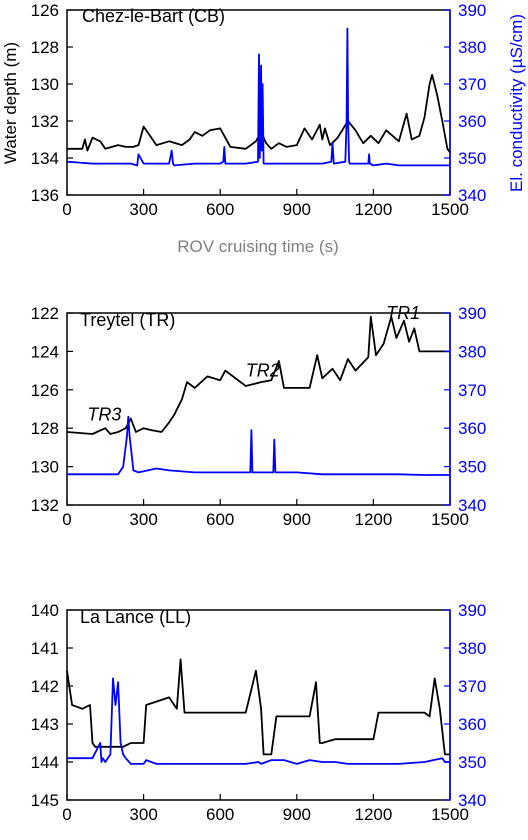 The width and height of the screenshot is (528, 840). What do you see at coordinates (263, 370) in the screenshot?
I see `annotation-label: TR2` at bounding box center [263, 370].